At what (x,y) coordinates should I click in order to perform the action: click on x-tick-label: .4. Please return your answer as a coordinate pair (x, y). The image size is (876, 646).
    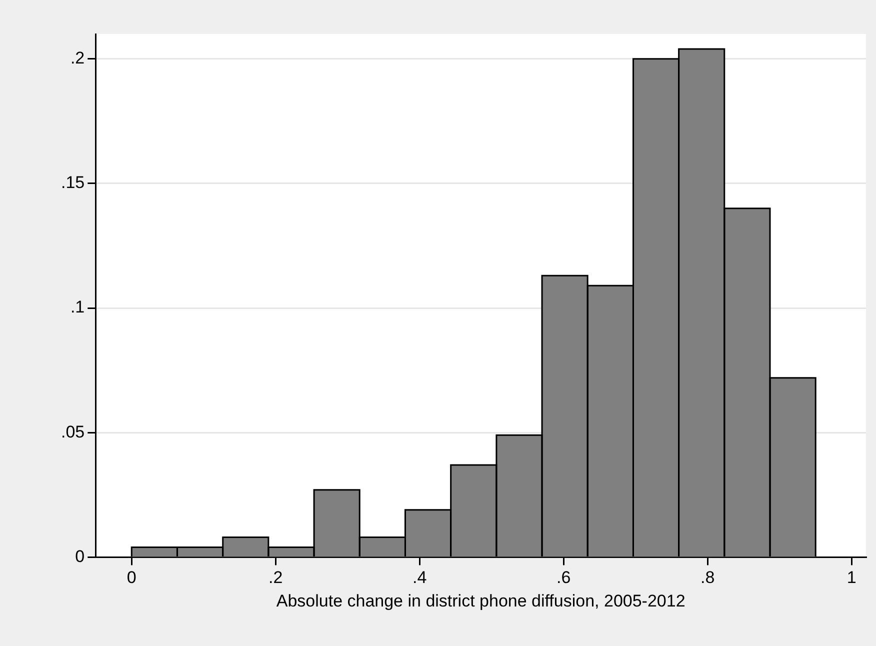
    Looking at the image, I should click on (419, 578).